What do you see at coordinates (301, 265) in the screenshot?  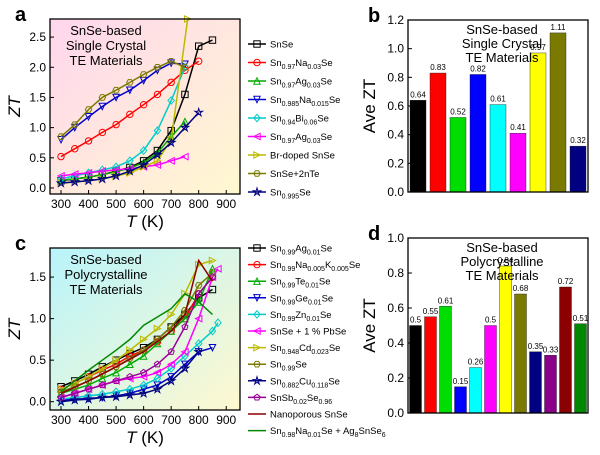 I see `legend-text-part: Na` at bounding box center [301, 265].